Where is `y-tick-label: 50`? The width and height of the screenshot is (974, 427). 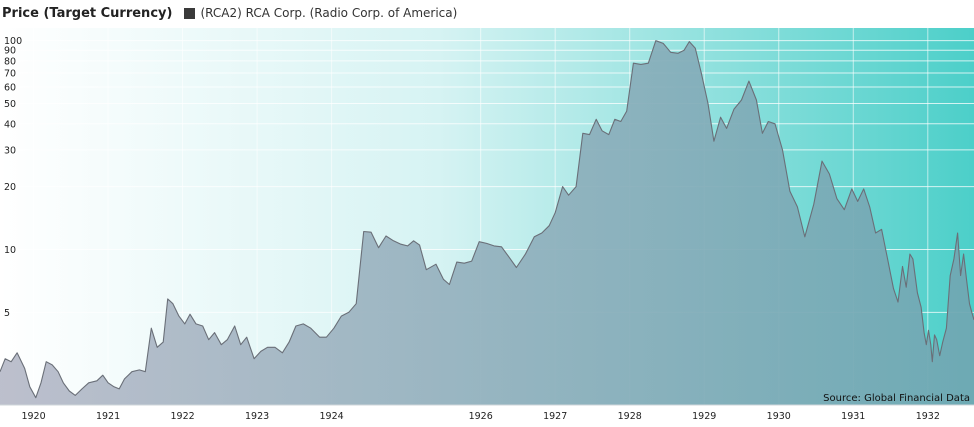 y-tick-label: 50 is located at coordinates (10, 104).